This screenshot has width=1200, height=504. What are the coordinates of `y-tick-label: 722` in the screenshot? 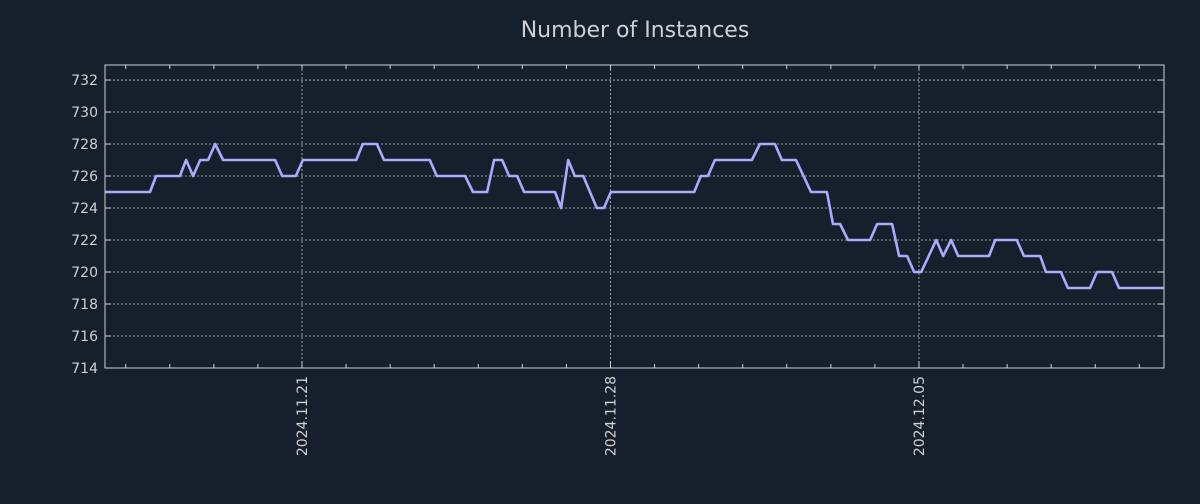 It's located at (84, 241).